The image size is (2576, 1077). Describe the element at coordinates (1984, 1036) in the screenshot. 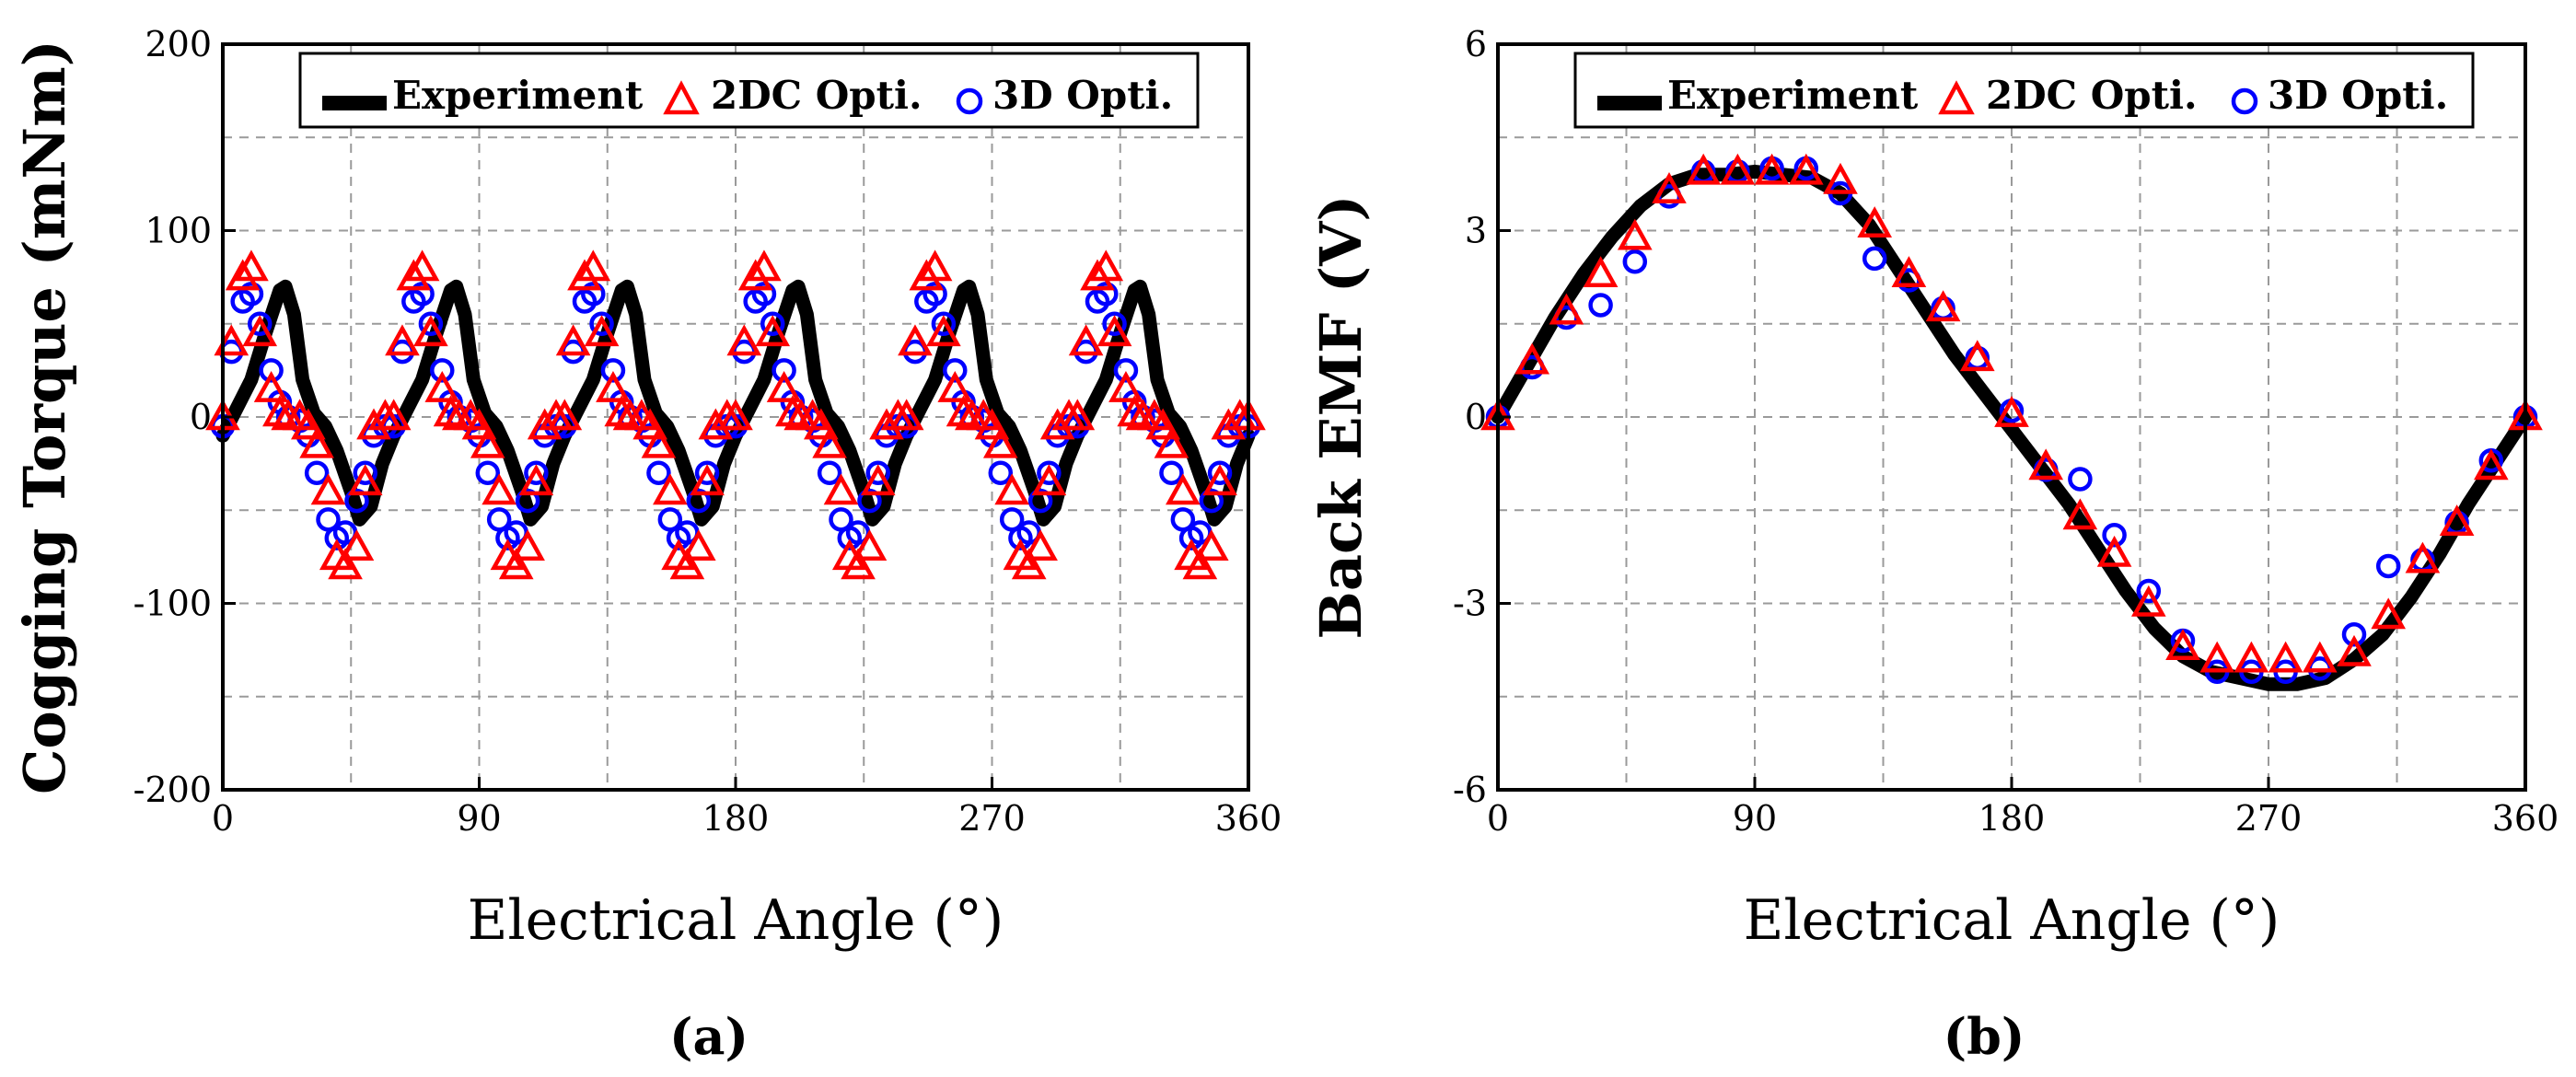

I see `panel-b-caption: (b)` at that location.